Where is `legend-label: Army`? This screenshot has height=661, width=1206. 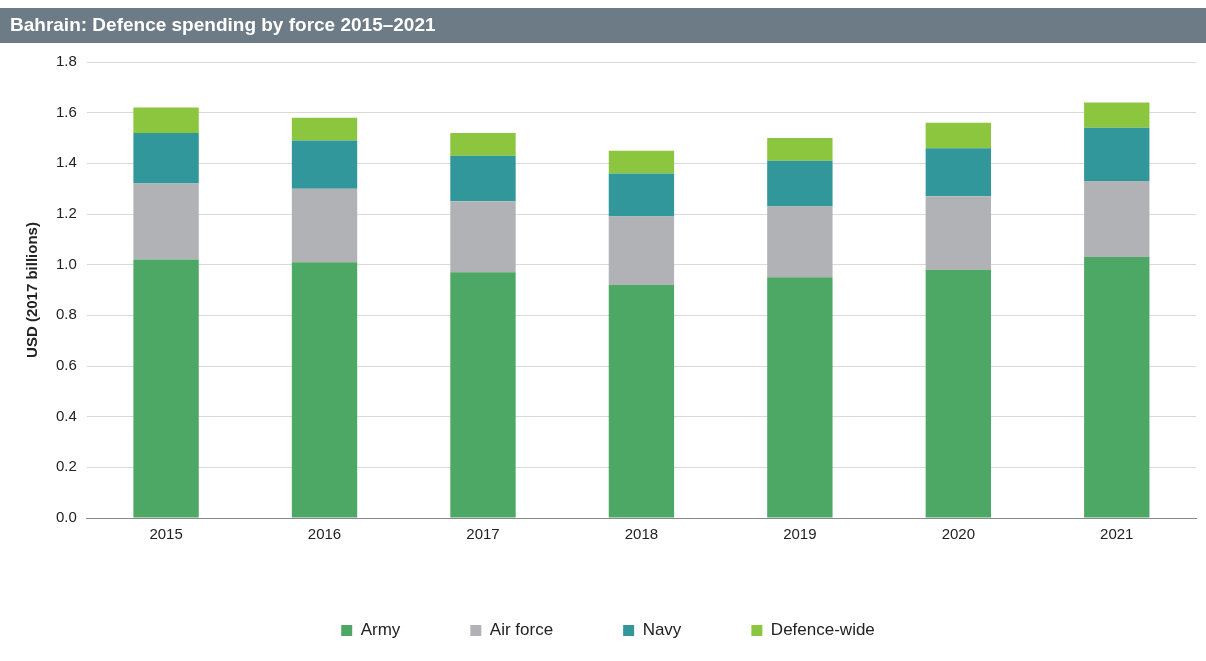 legend-label: Army is located at coordinates (380, 630).